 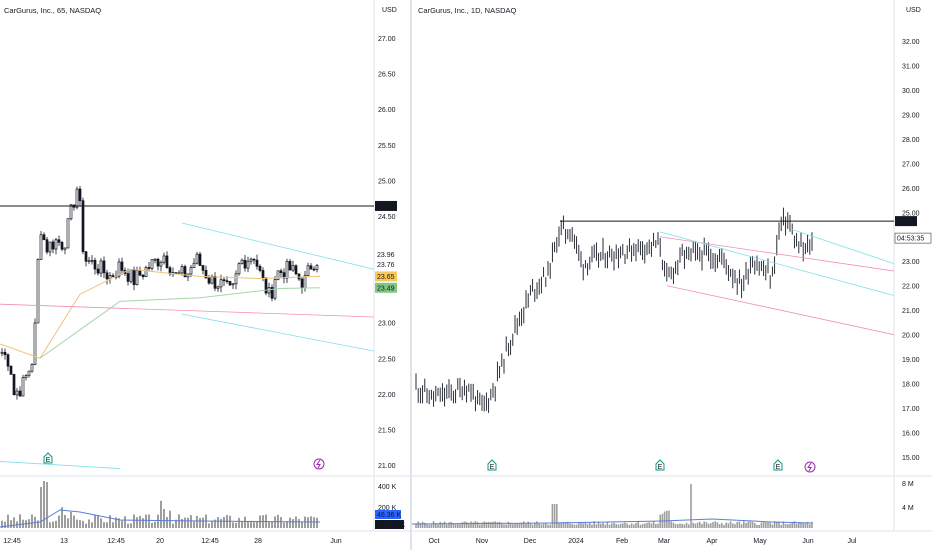 What do you see at coordinates (911, 434) in the screenshot?
I see `right-price-tick: 16.00` at bounding box center [911, 434].